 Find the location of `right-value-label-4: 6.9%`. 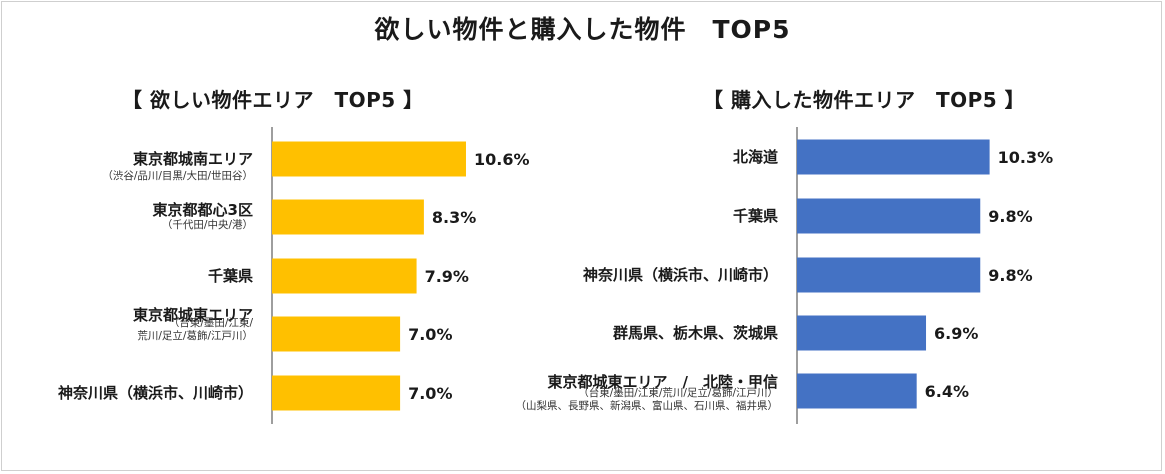

right-value-label-4: 6.9% is located at coordinates (956, 333).